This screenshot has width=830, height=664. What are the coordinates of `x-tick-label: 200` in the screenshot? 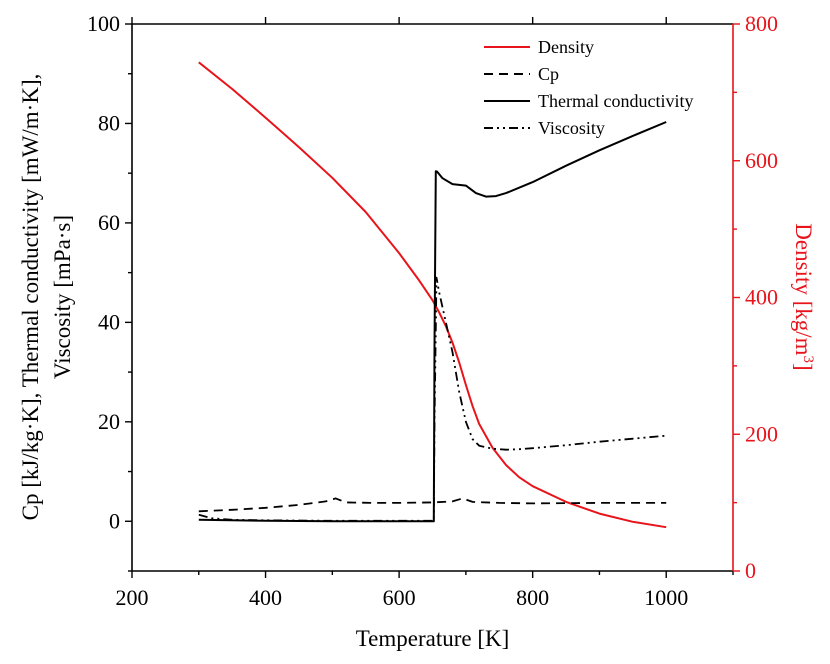 It's located at (132, 597).